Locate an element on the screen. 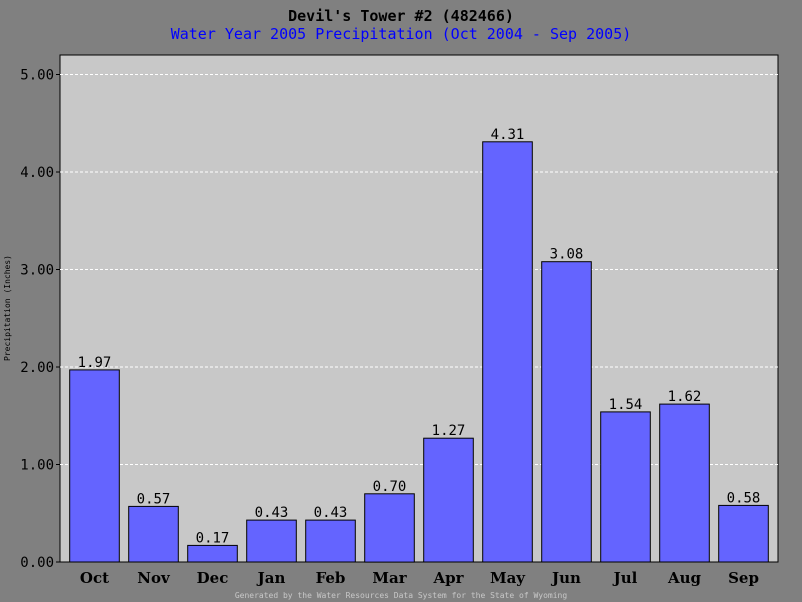 This screenshot has width=802, height=602. data-label-jan: 0.43 is located at coordinates (272, 513).